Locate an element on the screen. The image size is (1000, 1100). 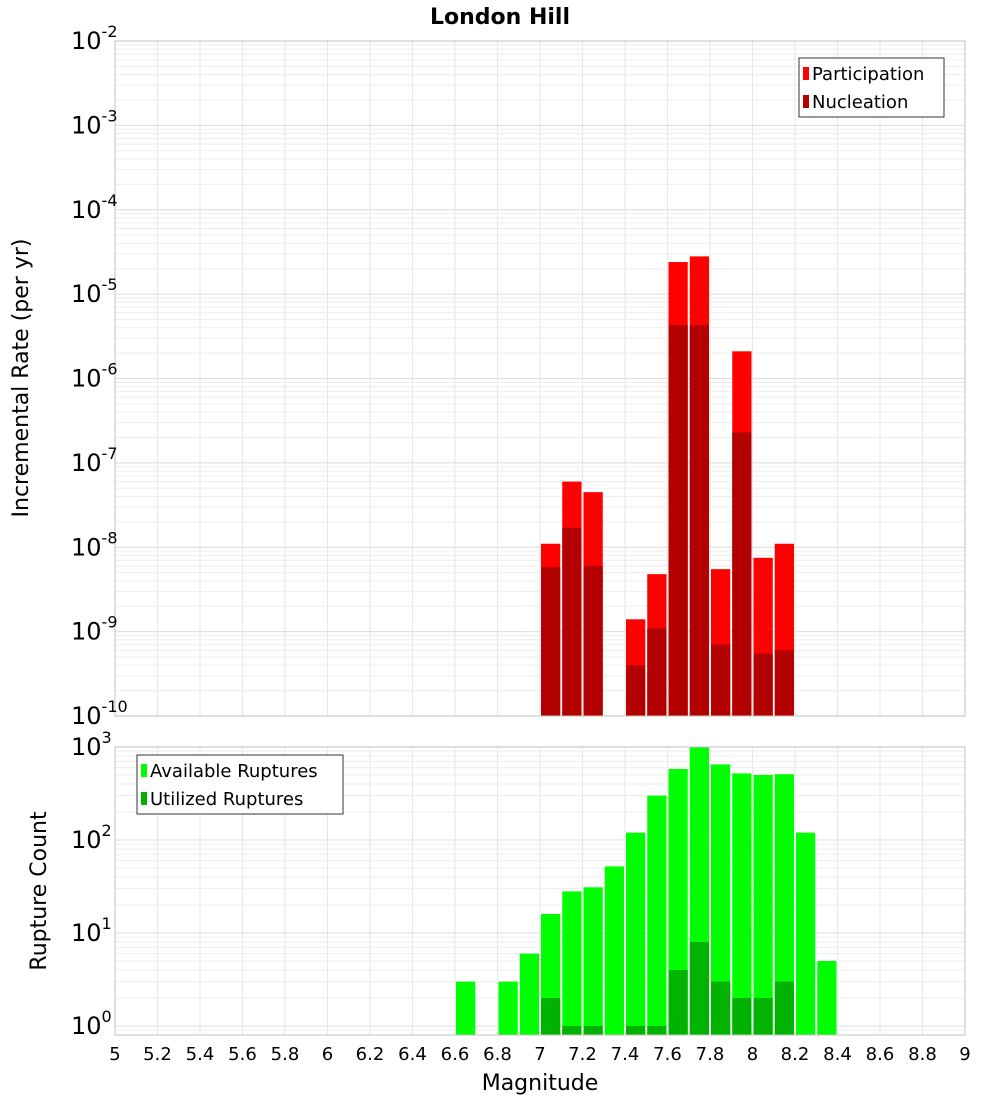
x-tick-label: 7.4 is located at coordinates (625, 1054).